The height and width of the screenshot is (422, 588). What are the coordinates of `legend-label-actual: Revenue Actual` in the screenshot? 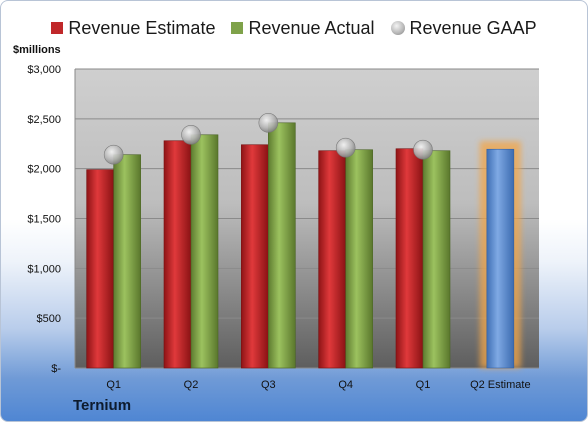 It's located at (311, 27).